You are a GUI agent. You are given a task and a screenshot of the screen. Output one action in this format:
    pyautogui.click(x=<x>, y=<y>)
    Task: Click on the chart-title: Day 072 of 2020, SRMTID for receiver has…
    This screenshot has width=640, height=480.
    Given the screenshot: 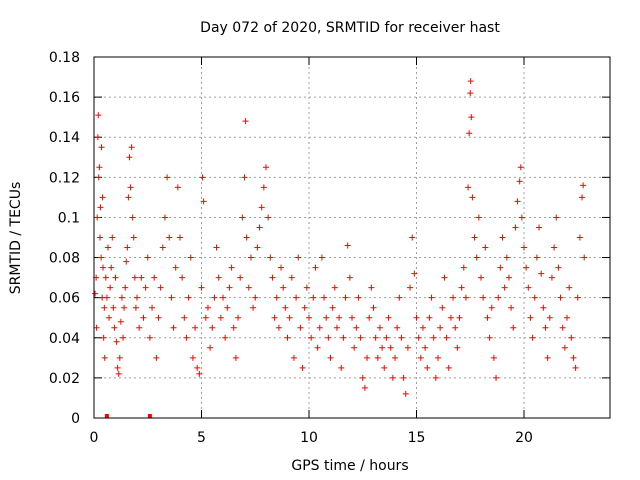 What is the action you would take?
    pyautogui.click(x=350, y=28)
    